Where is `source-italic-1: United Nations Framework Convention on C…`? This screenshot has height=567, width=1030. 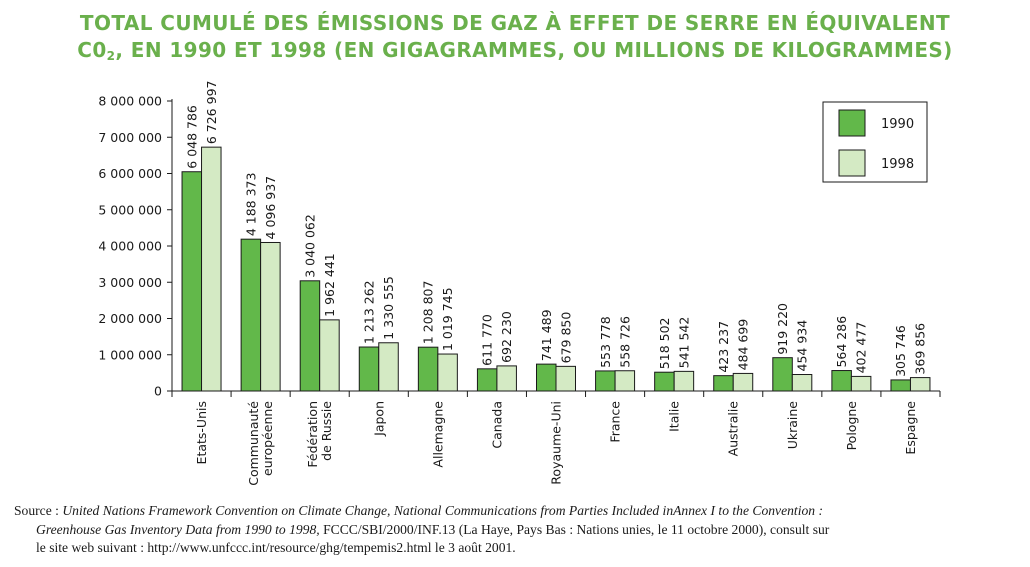
source-italic-1: United Nations Framework Convention on C… is located at coordinates (442, 510).